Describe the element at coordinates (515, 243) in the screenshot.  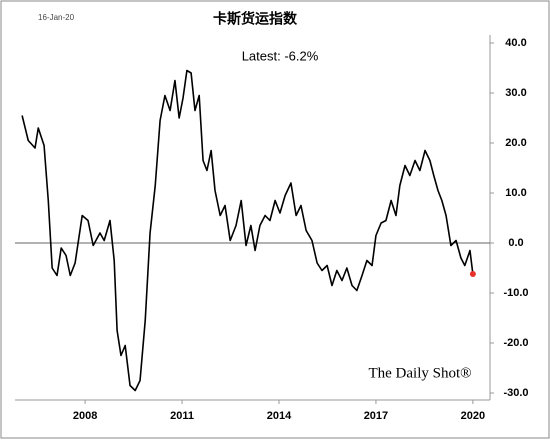
I see `y-tick-label: 0.0` at that location.